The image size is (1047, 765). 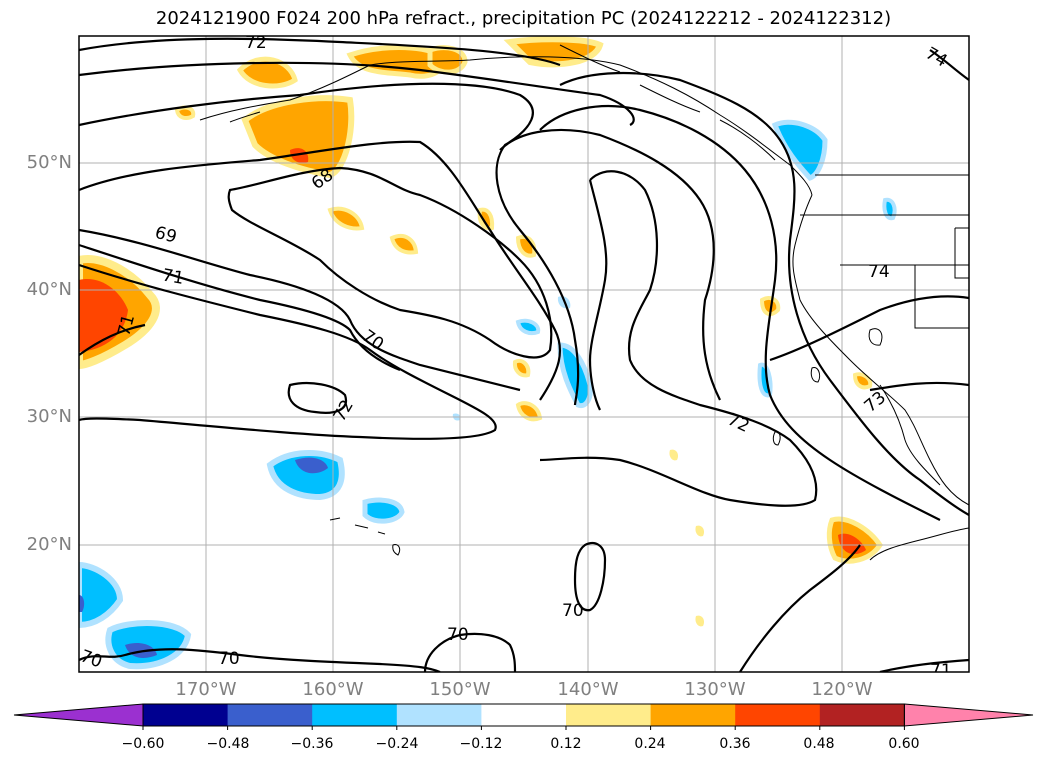 I want to click on lat-label-20n: 20°N, so click(x=49, y=544).